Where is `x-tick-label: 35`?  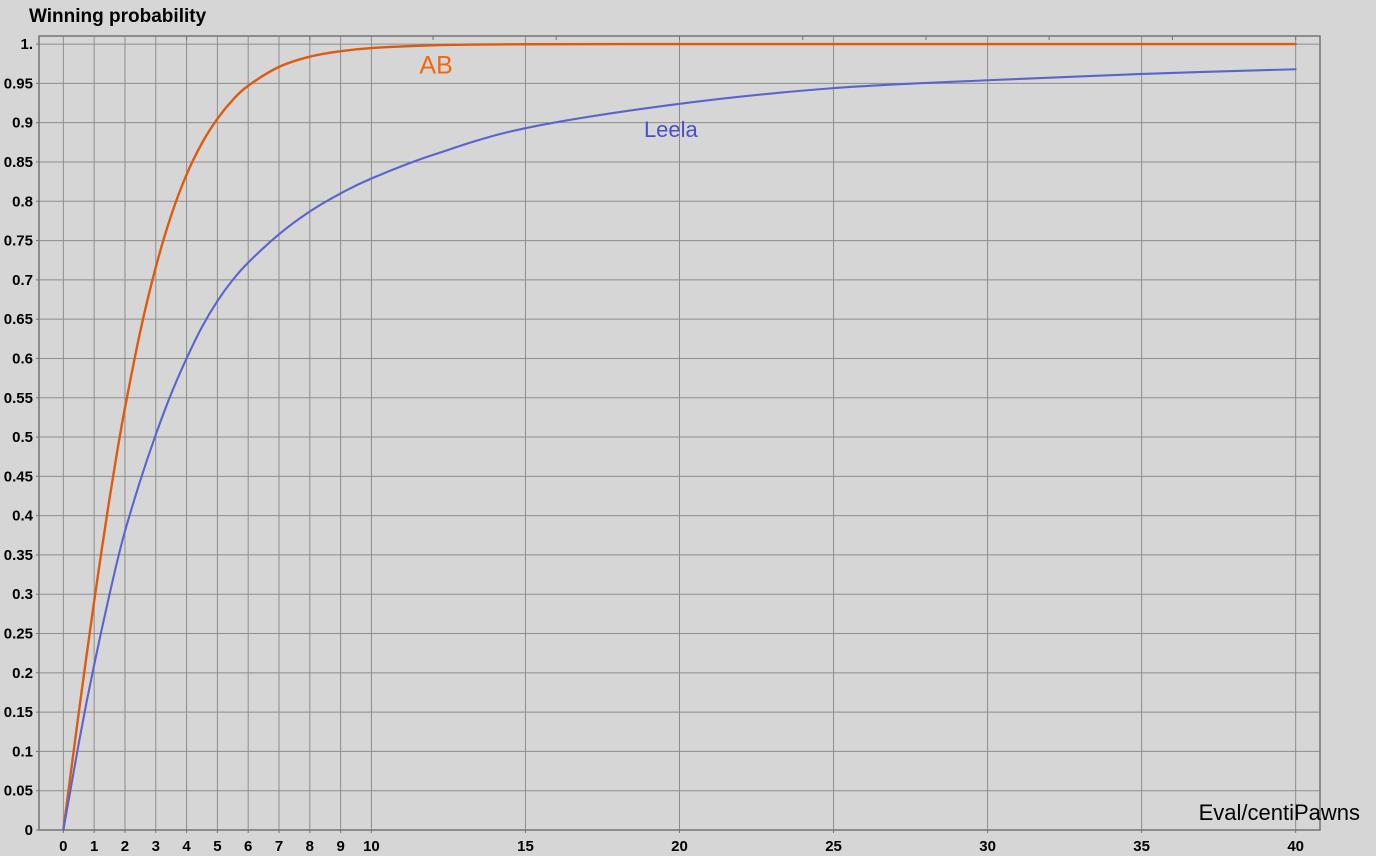 x-tick-label: 35 is located at coordinates (1141, 846).